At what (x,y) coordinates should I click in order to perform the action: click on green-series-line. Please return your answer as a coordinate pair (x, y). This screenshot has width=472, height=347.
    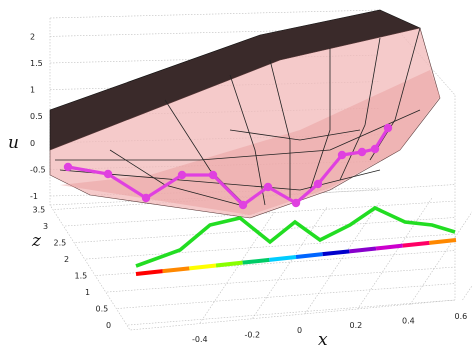
    Looking at the image, I should click on (295, 236).